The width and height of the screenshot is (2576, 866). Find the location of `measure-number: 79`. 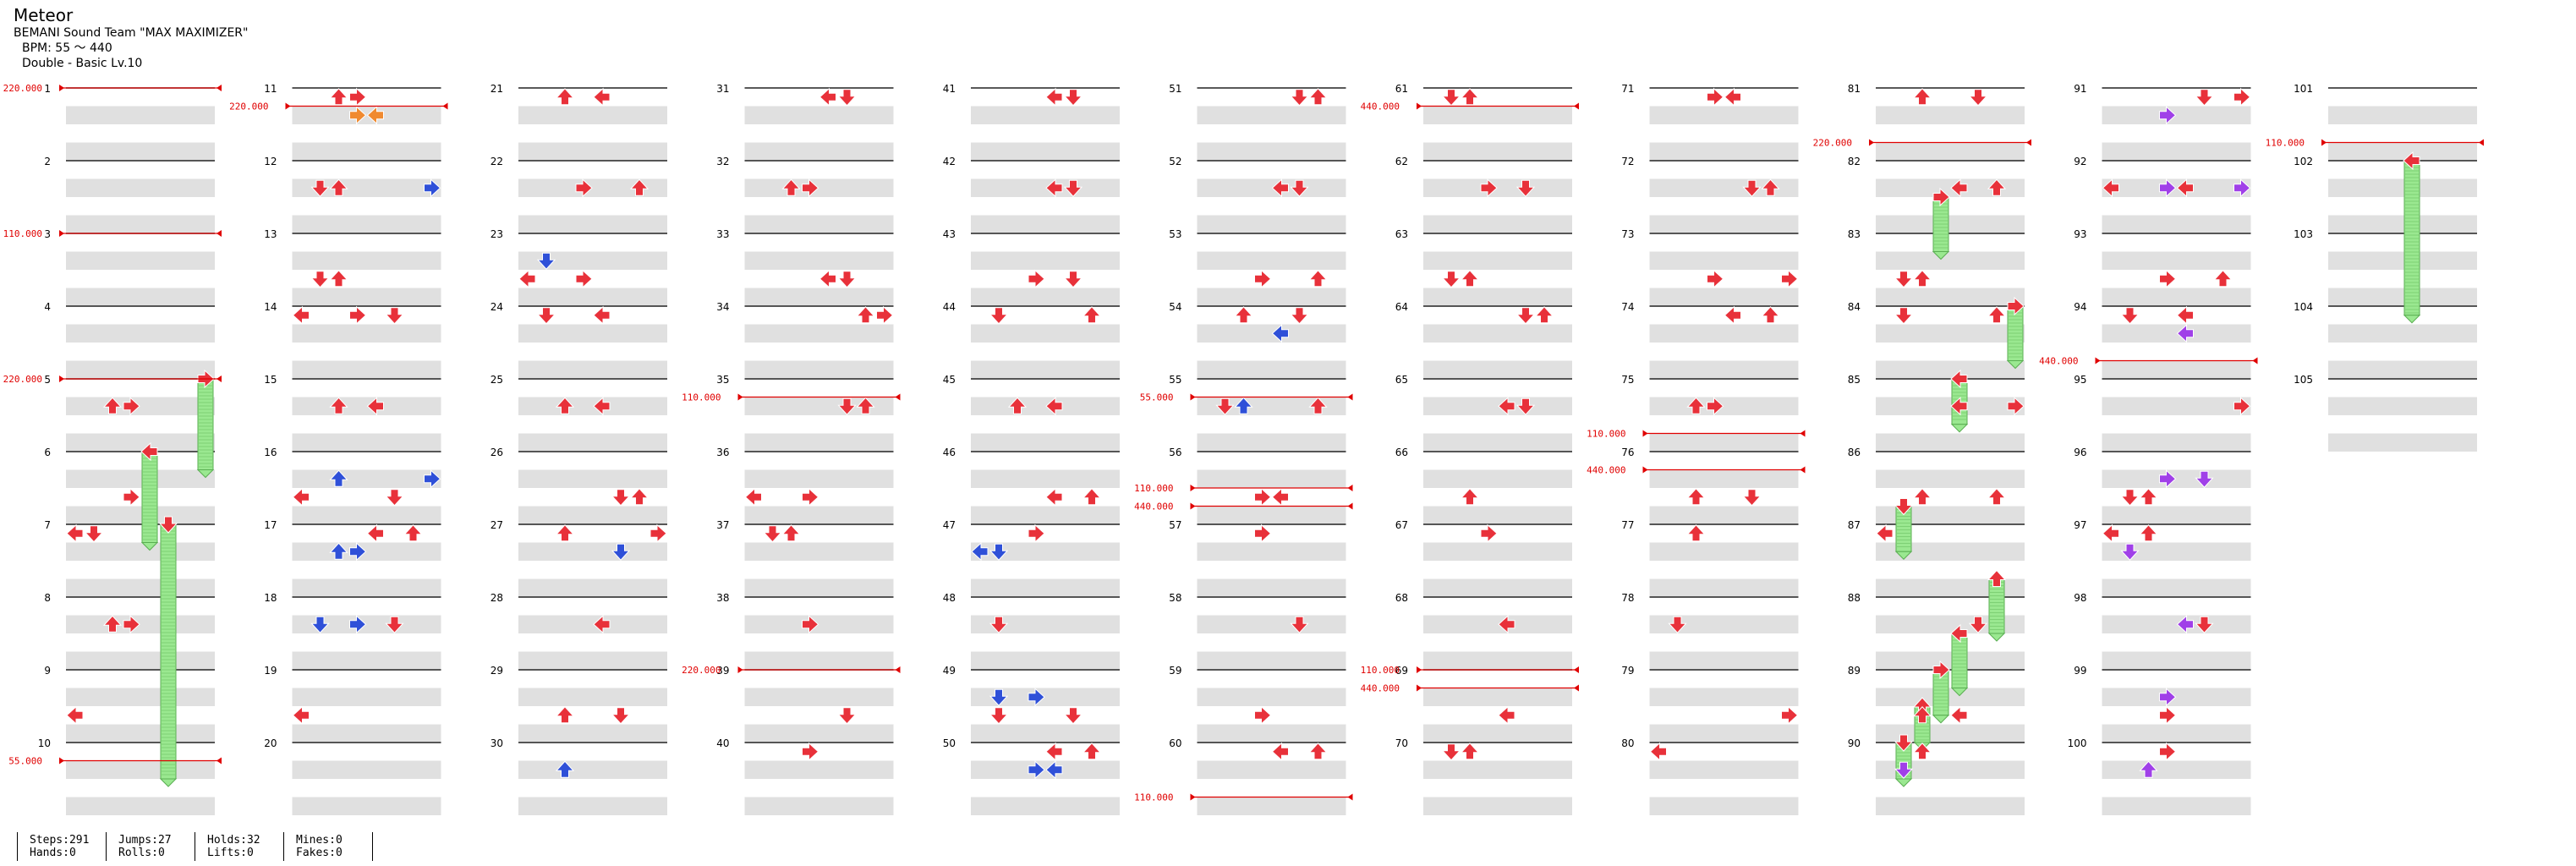

measure-number: 79 is located at coordinates (1627, 671).